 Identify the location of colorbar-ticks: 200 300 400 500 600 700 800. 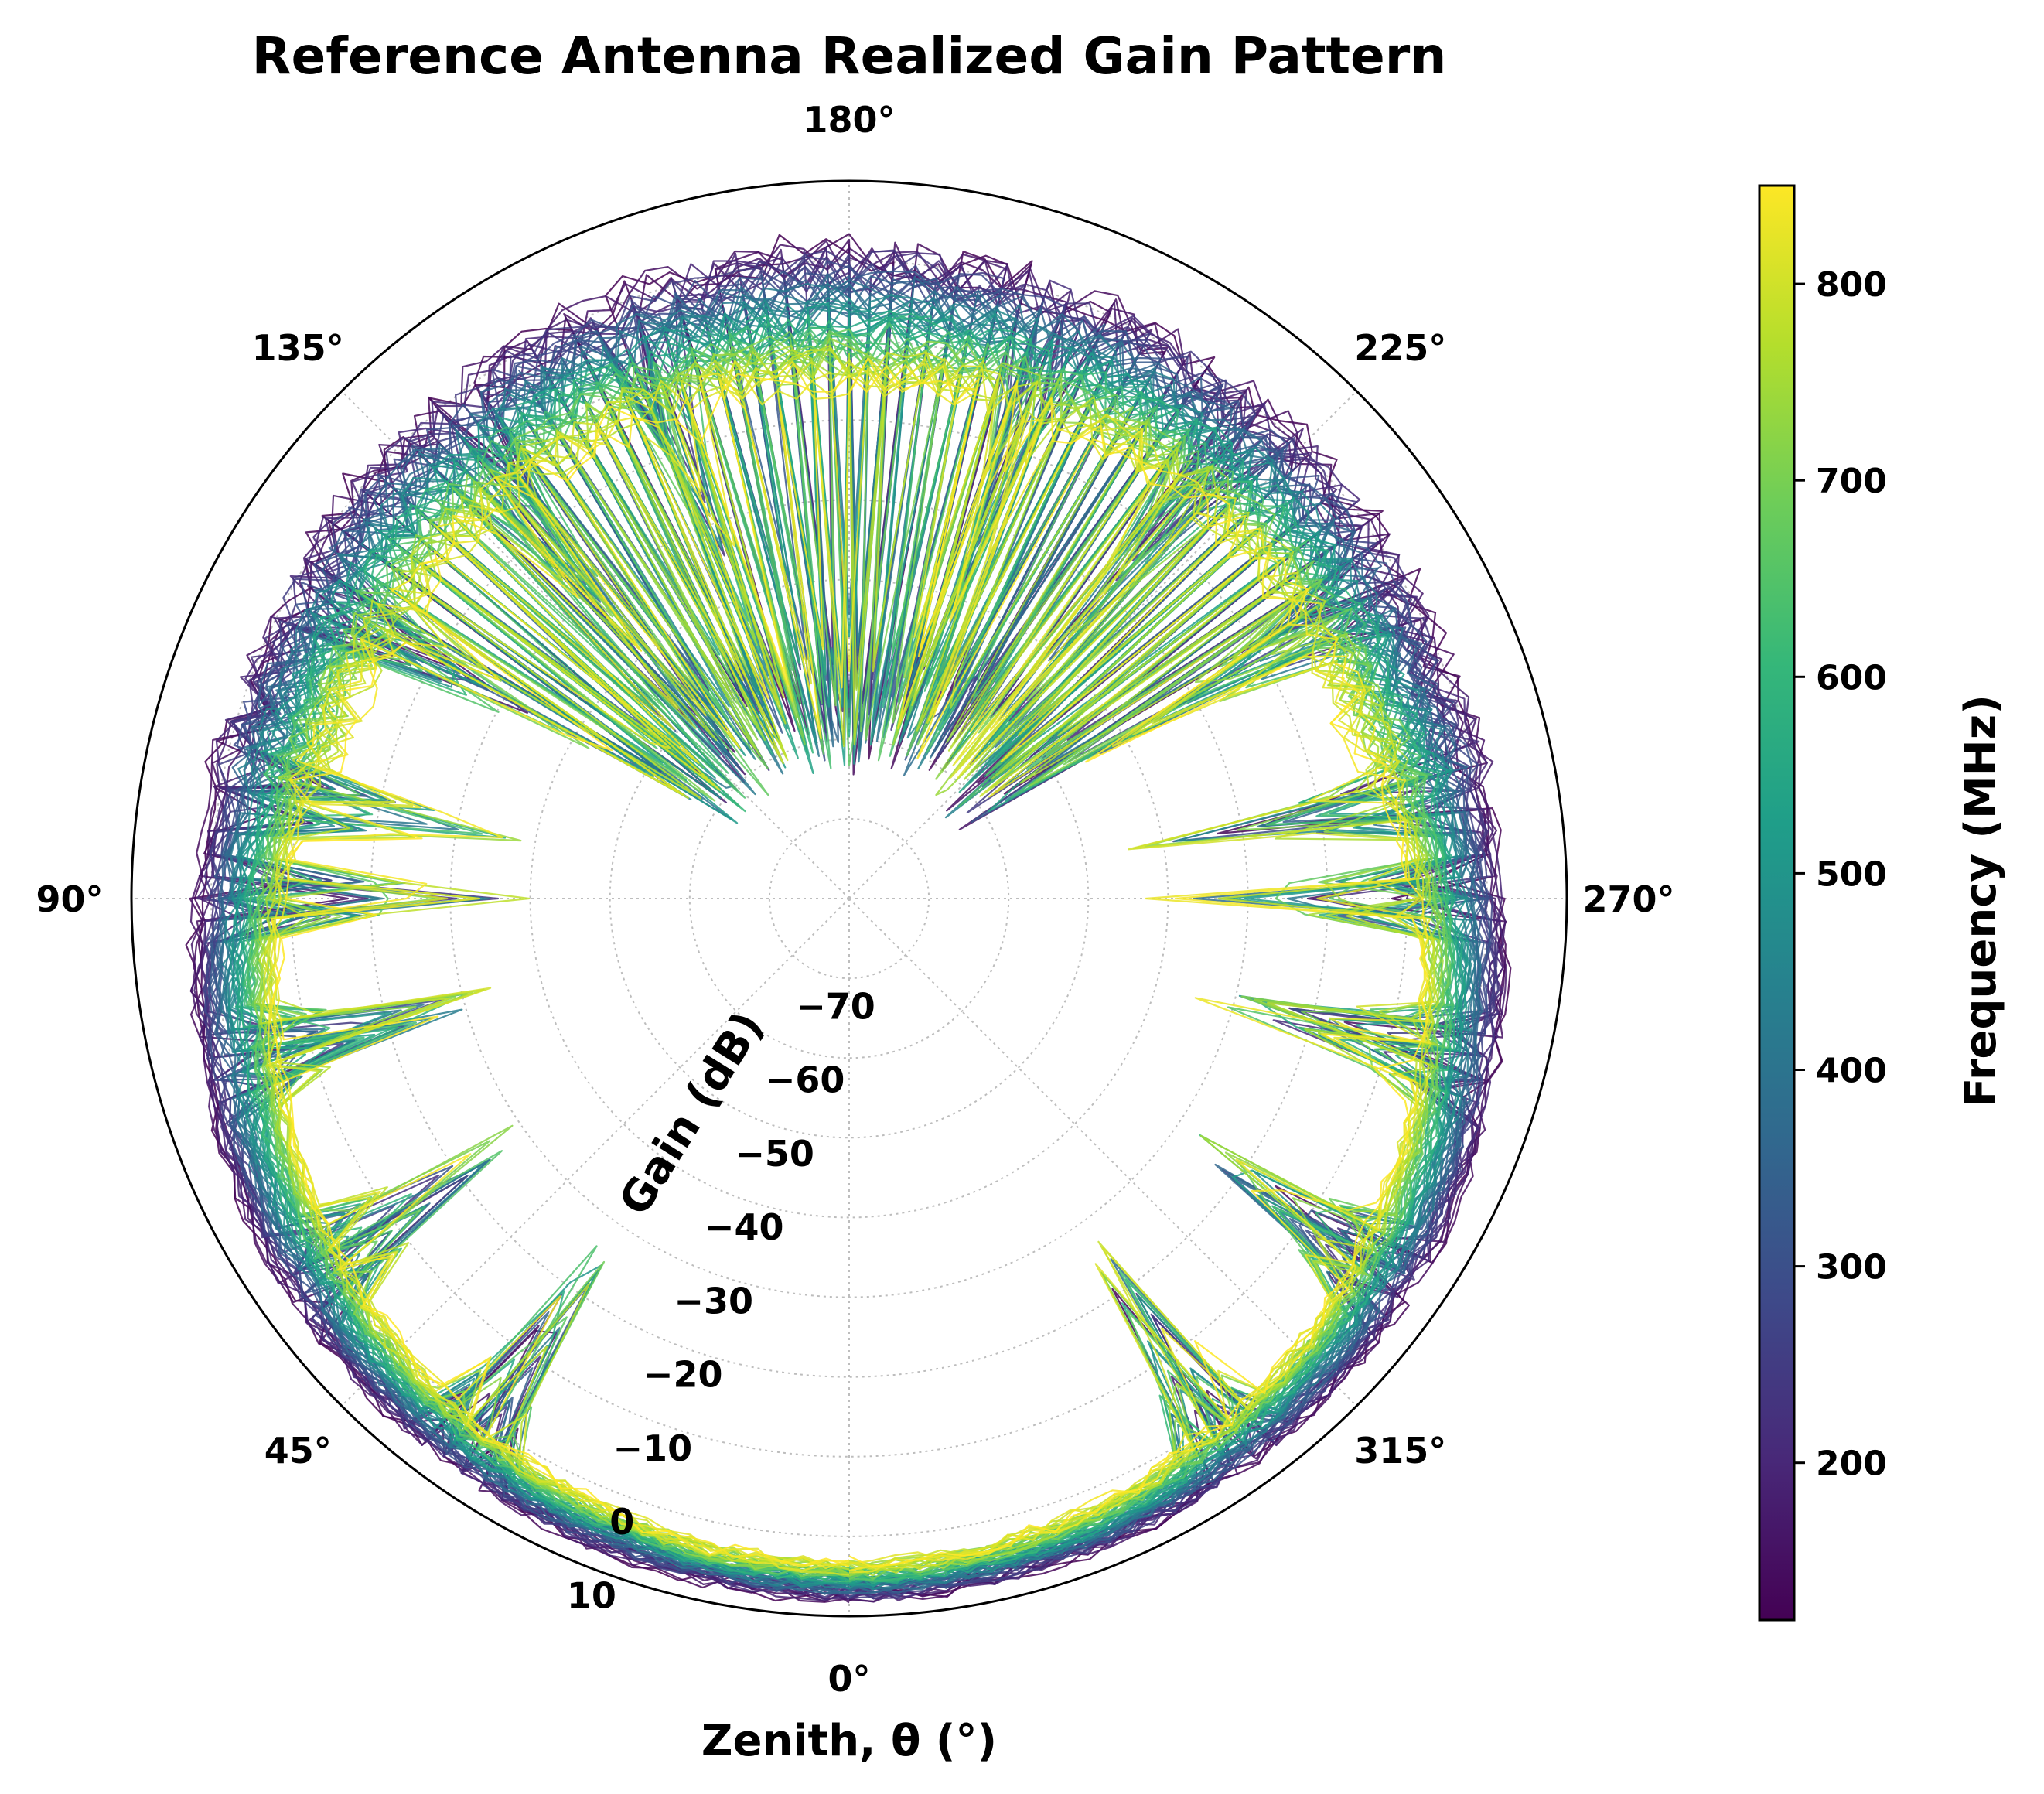
(1841, 874).